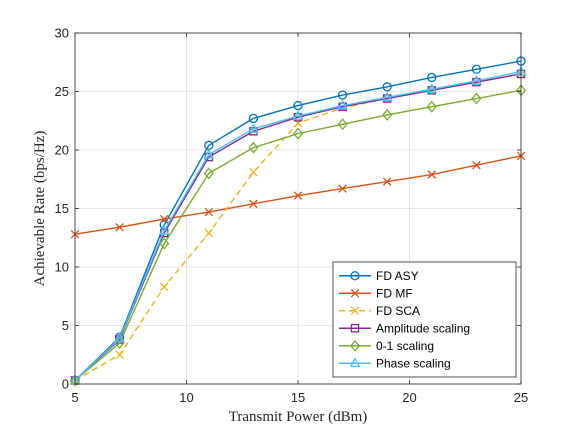 The height and width of the screenshot is (432, 576). I want to click on legend-entry: FD MF, so click(376, 293).